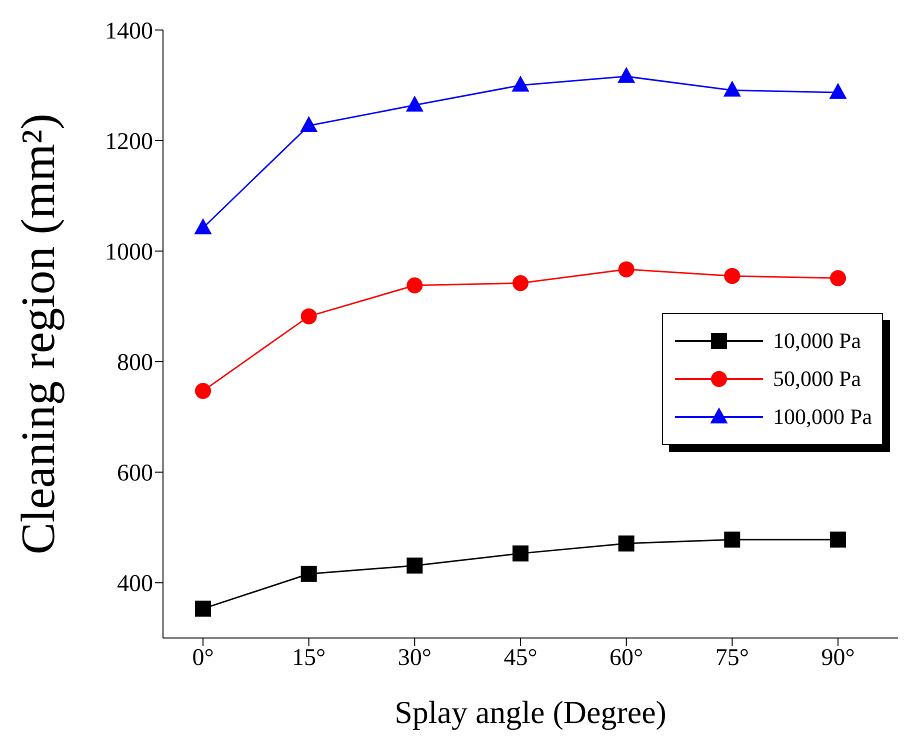  Describe the element at coordinates (135, 473) in the screenshot. I see `y-tick-label: 600` at that location.